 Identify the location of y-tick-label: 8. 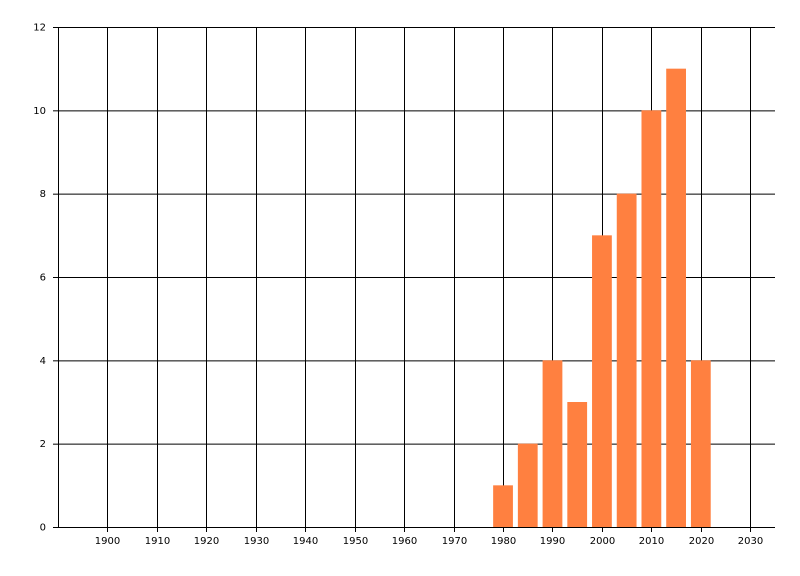
(43, 194).